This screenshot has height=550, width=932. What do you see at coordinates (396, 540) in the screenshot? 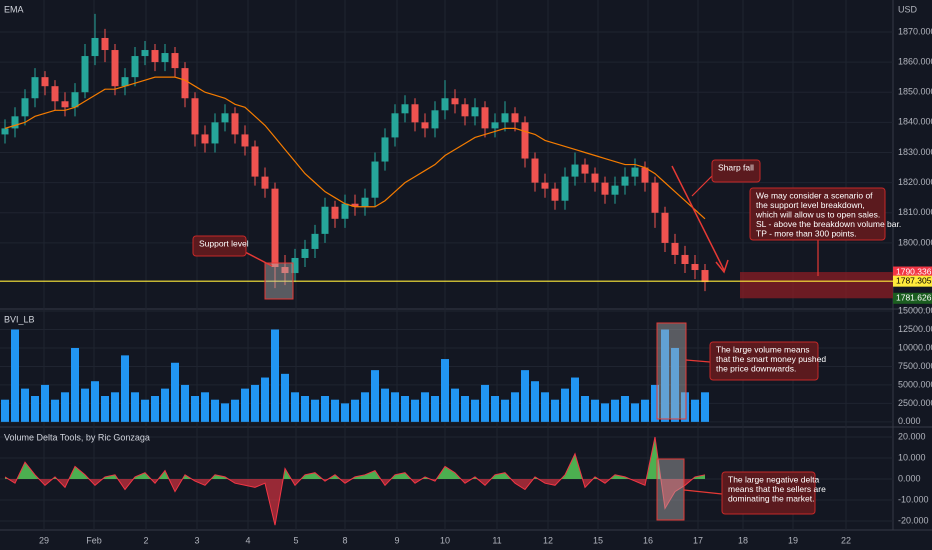
I see `x-tick-label: 9` at bounding box center [396, 540].